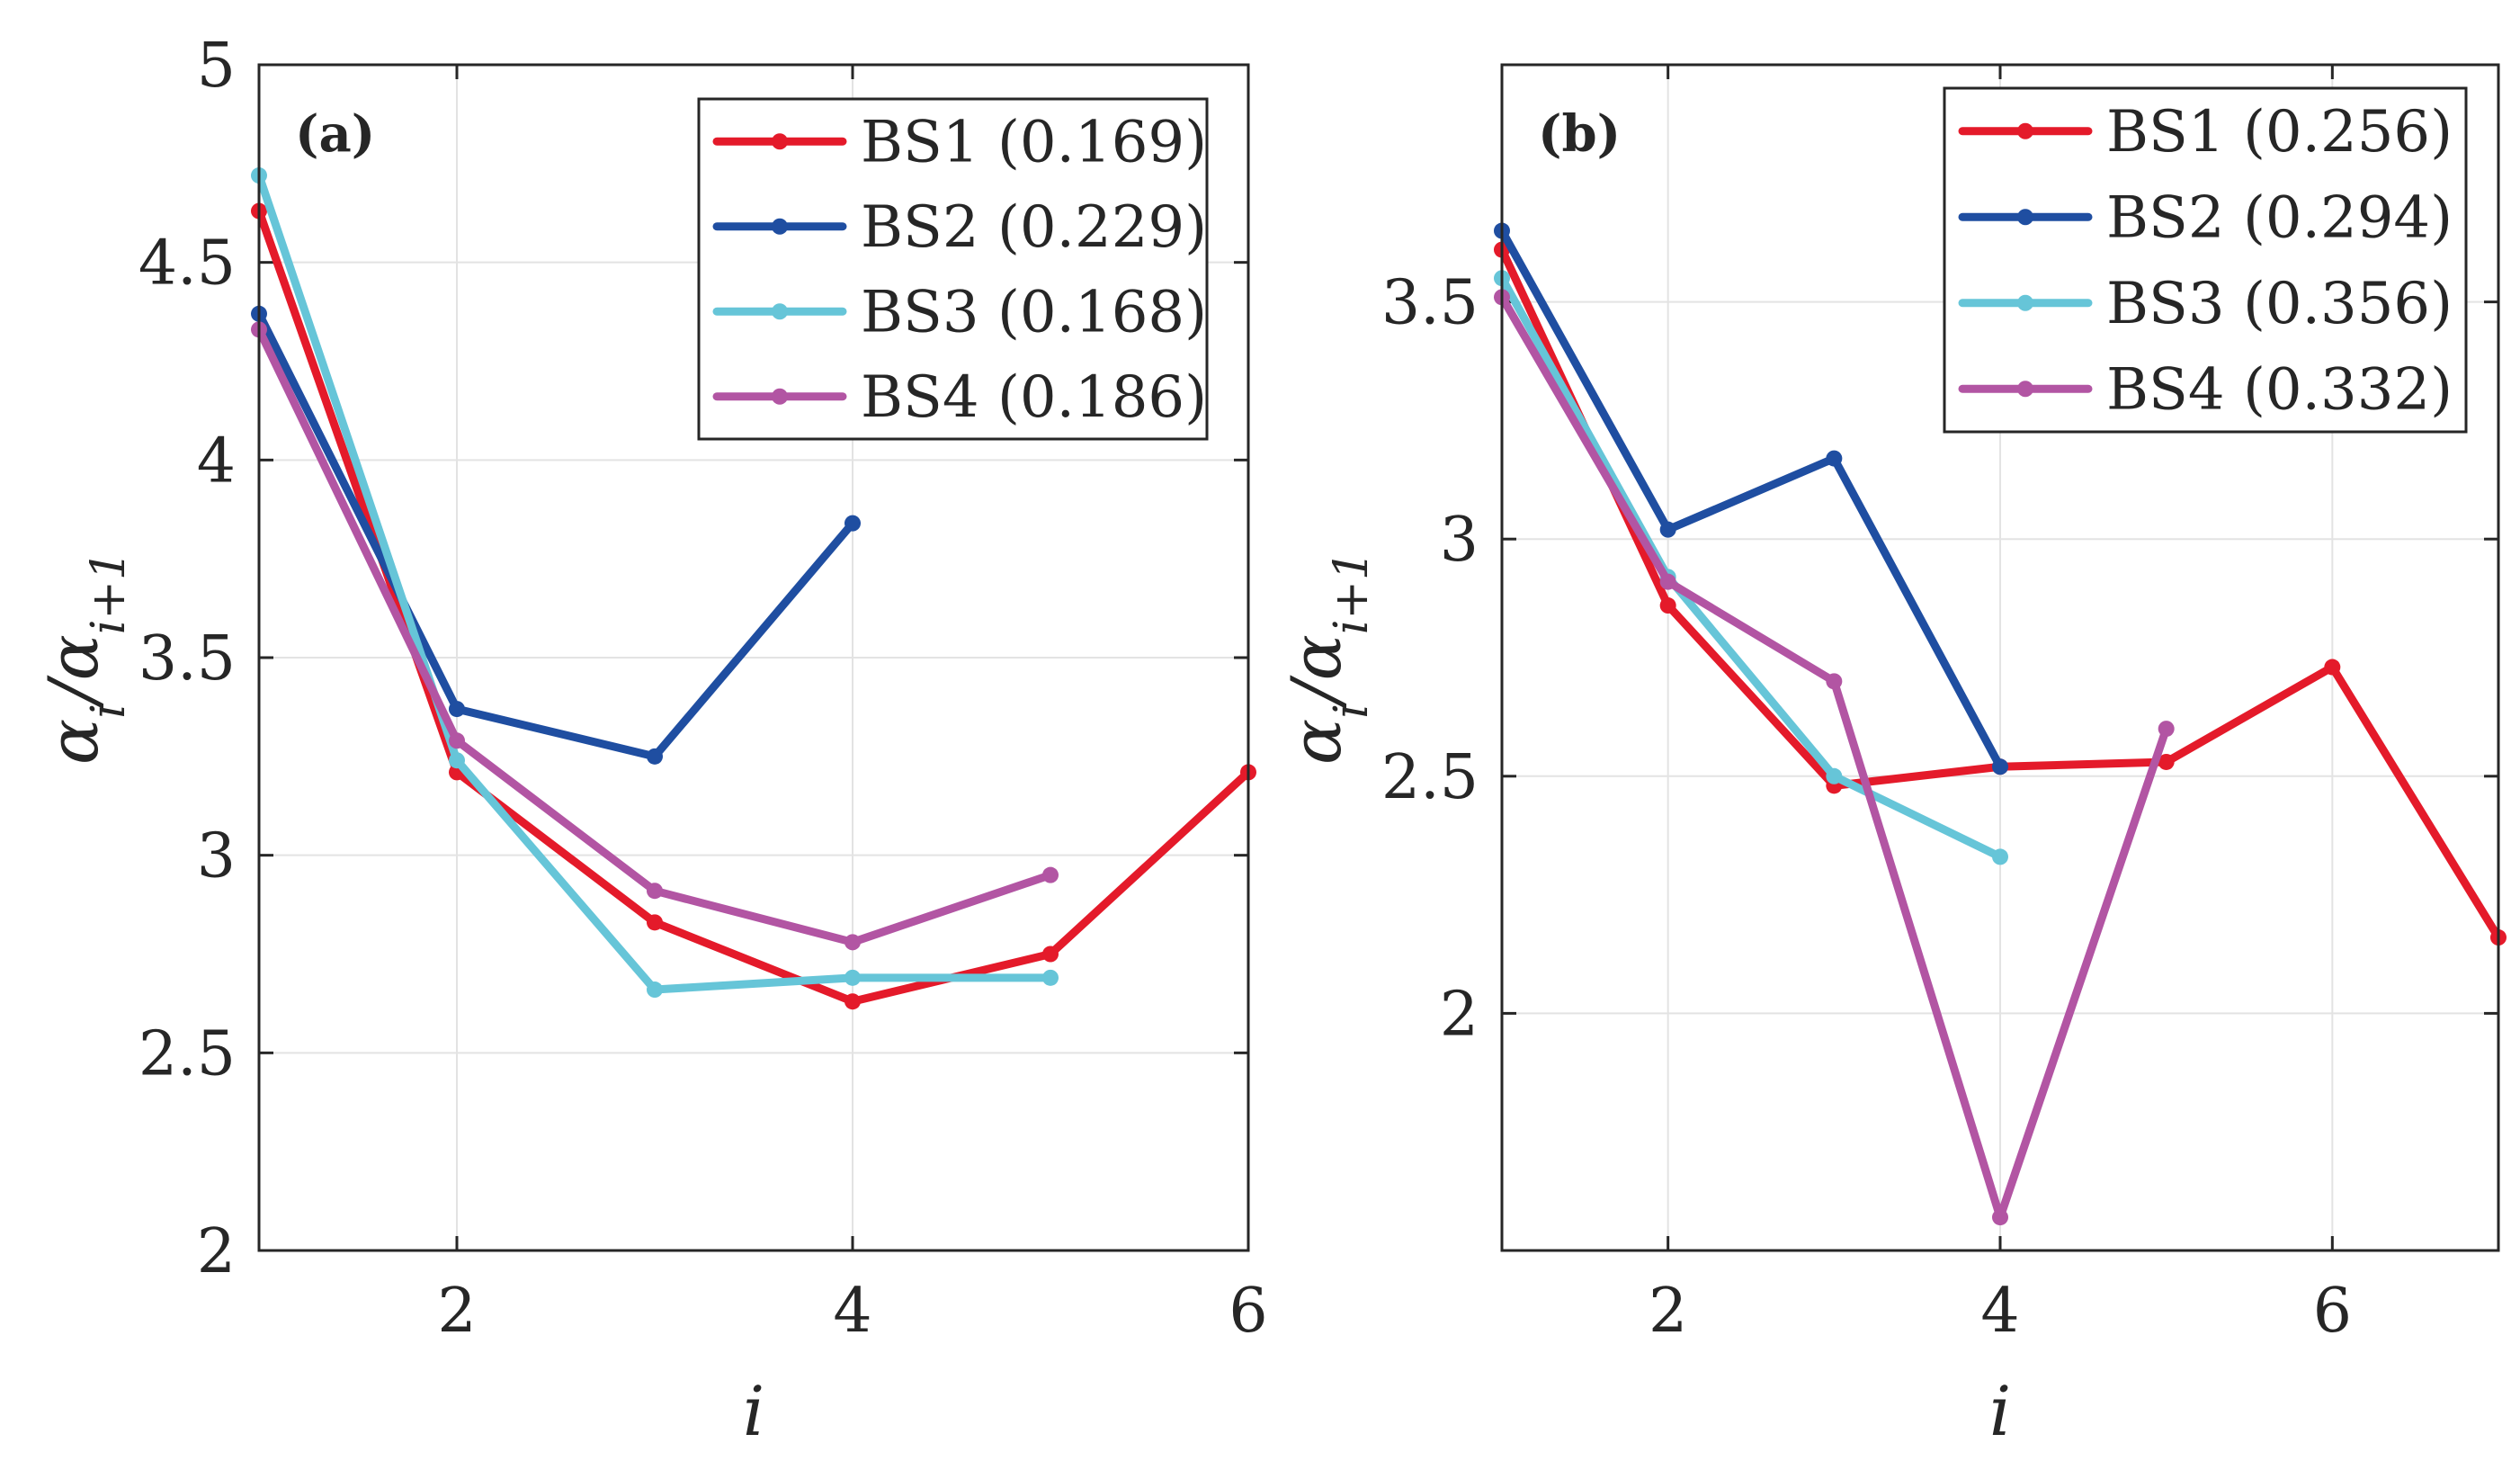 The image size is (2520, 1461). What do you see at coordinates (1034, 227) in the screenshot?
I see `legend-label: BS2 (0.229)` at bounding box center [1034, 227].